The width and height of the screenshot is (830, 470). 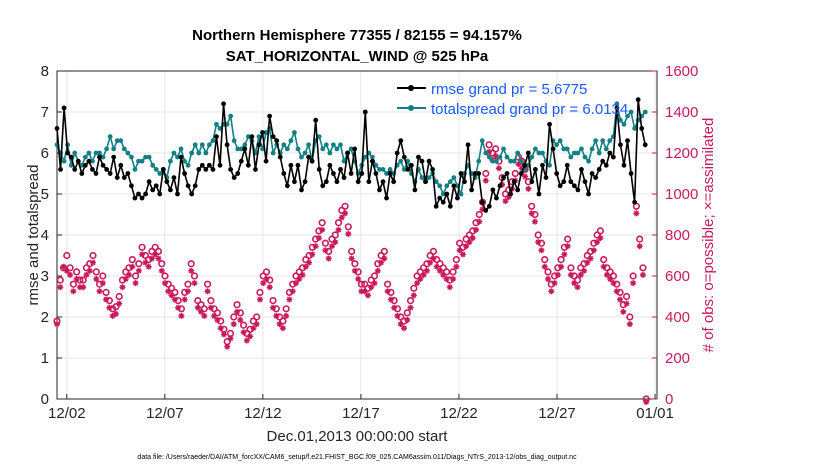 I want to click on y-tick-label: 6, so click(x=45, y=153).